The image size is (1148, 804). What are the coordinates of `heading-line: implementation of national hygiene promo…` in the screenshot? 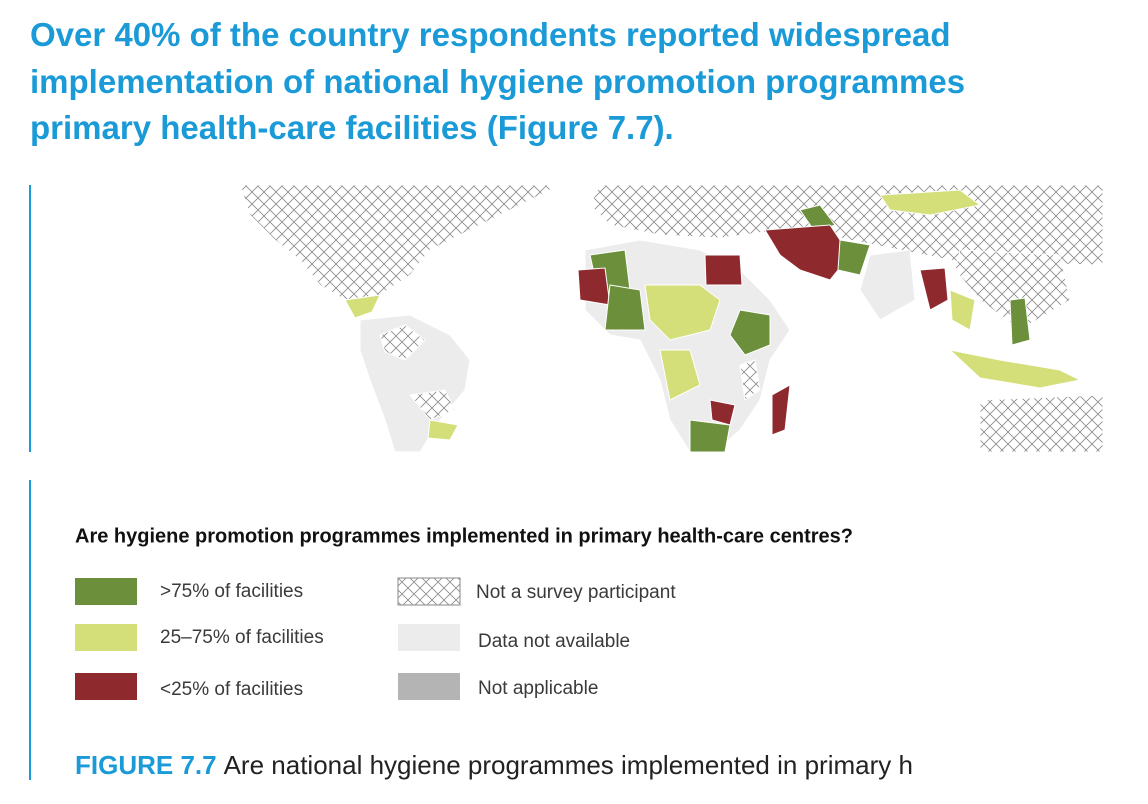 It's located at (498, 81).